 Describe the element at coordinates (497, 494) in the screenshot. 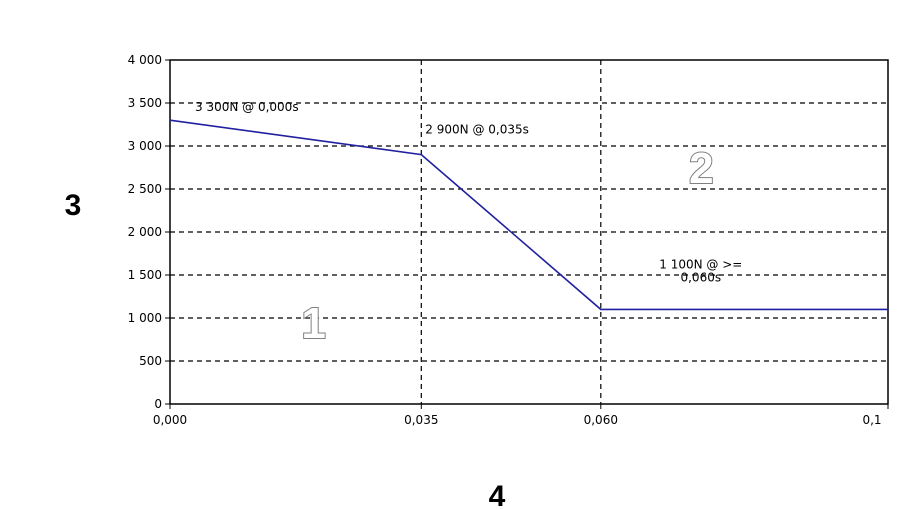

I see `x-axis-label: 4` at that location.